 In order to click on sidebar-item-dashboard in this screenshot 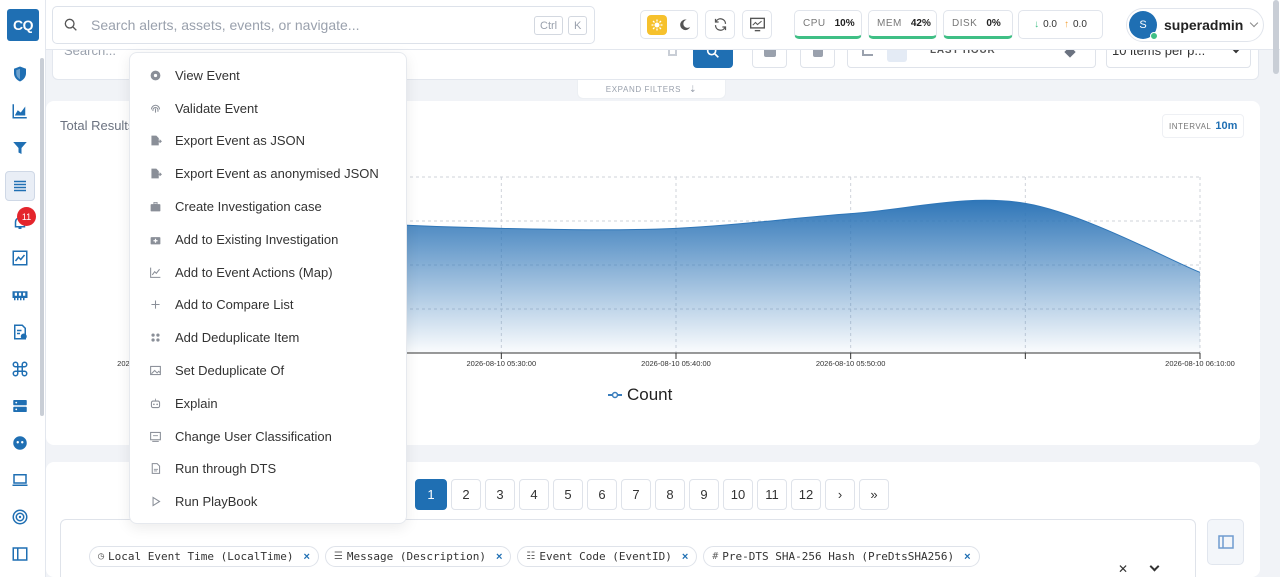, I will do `click(20, 111)`.